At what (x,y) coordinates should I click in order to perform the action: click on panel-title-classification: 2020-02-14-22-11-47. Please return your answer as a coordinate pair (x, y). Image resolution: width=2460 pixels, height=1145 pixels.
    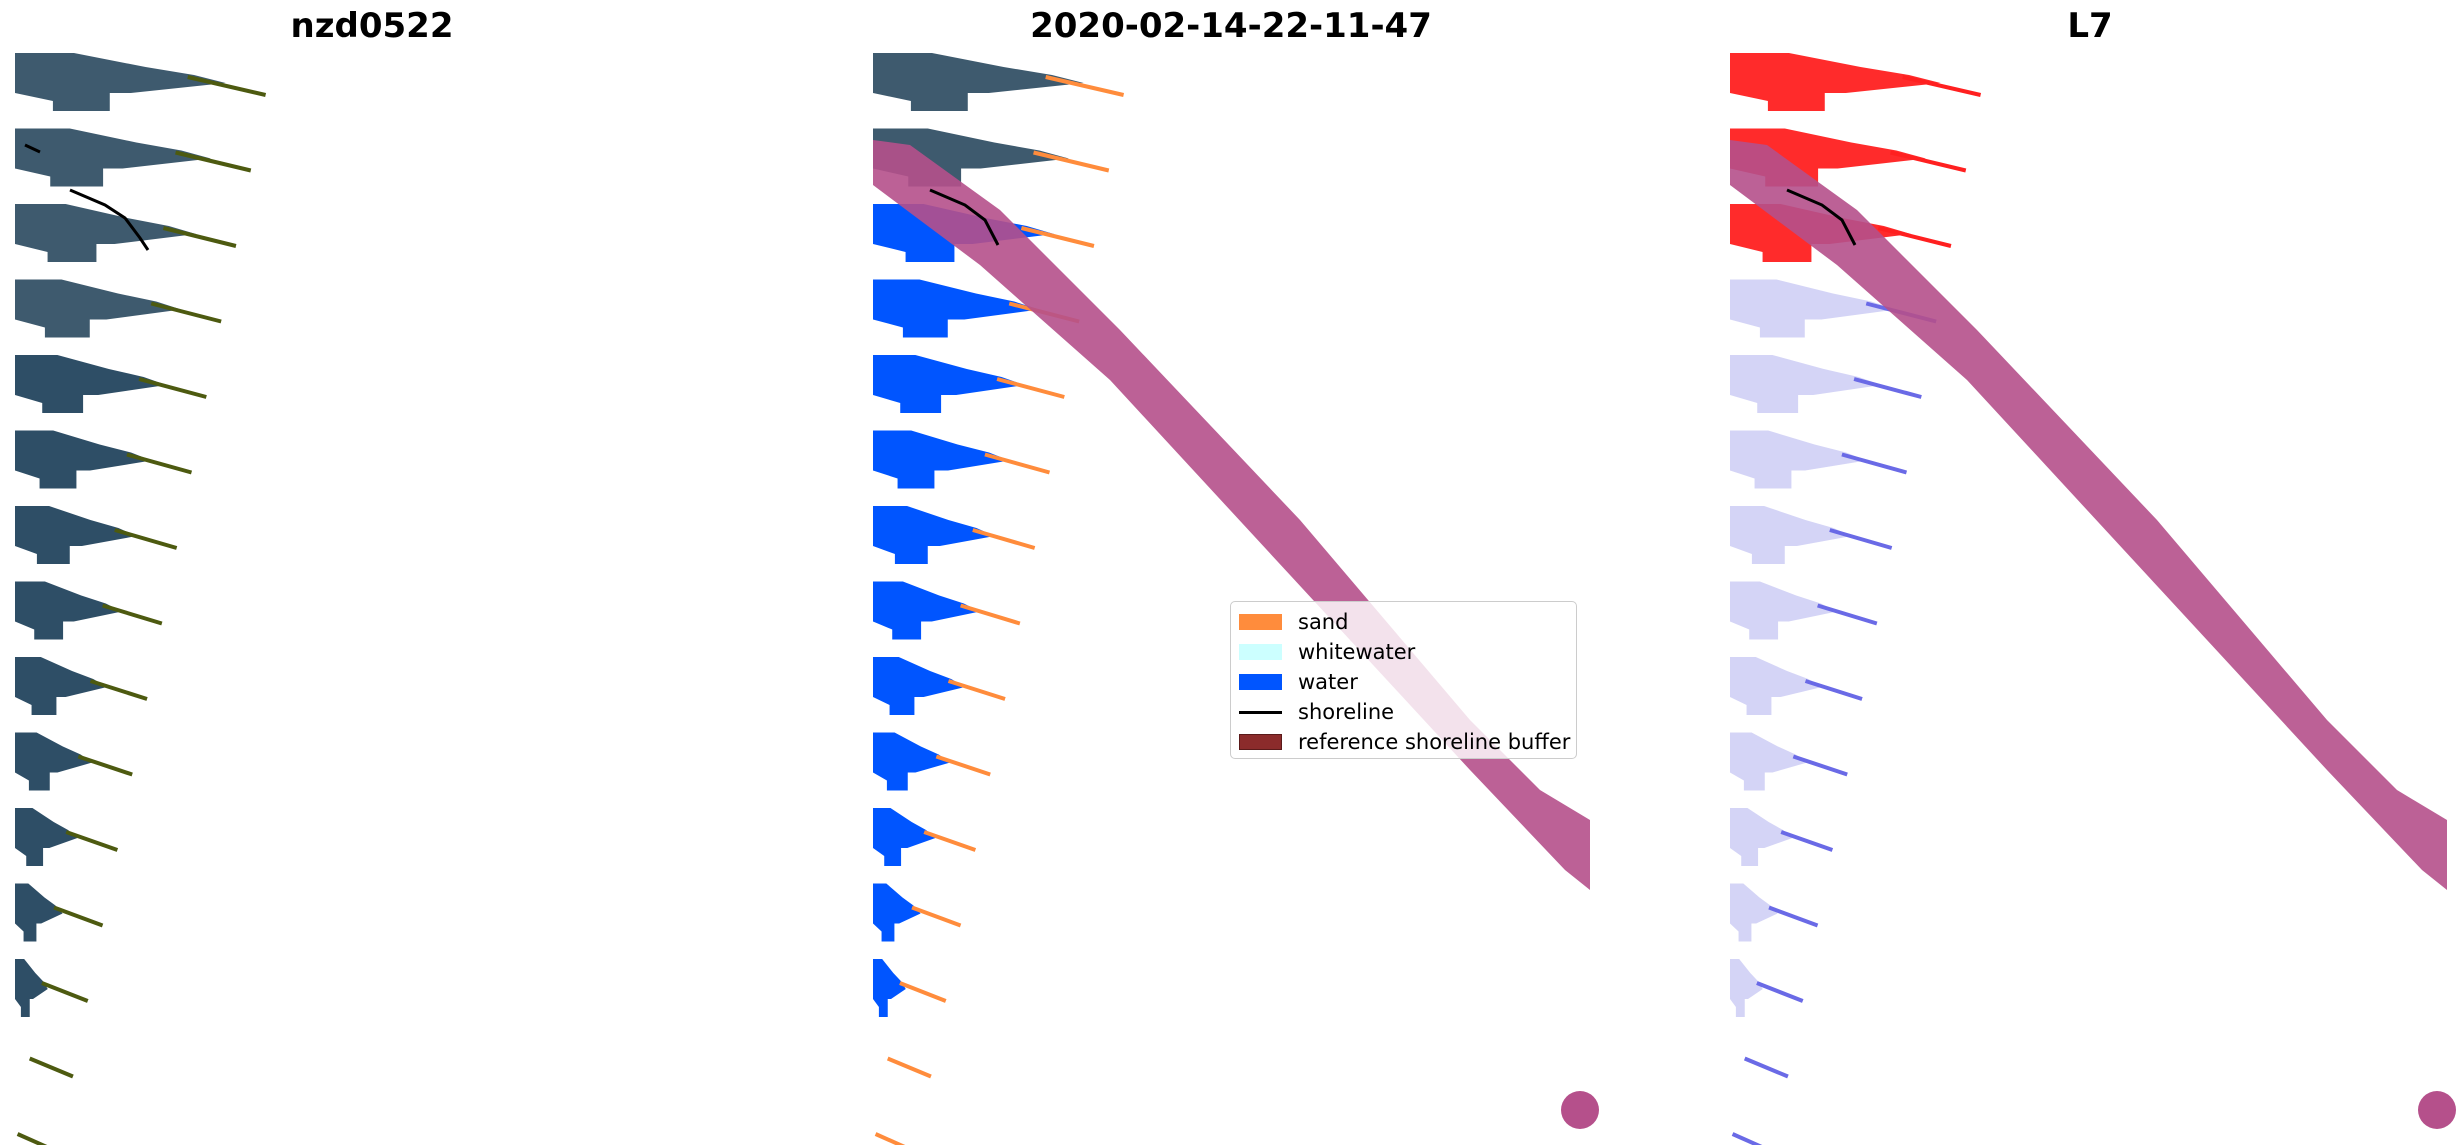
    Looking at the image, I should click on (1231, 26).